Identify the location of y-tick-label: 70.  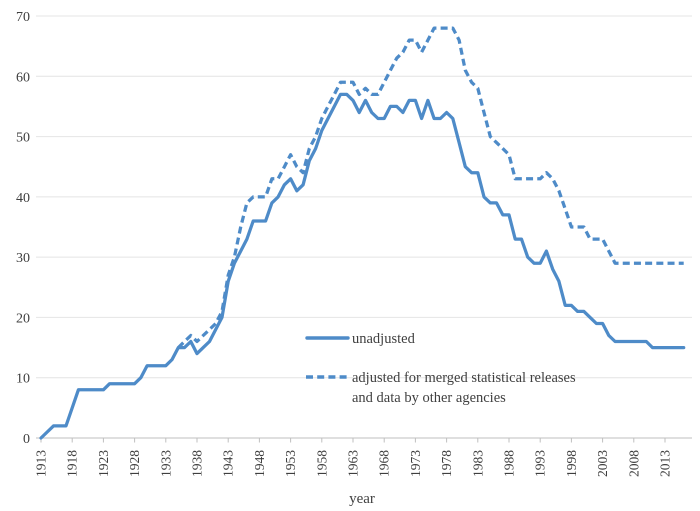
(23, 17).